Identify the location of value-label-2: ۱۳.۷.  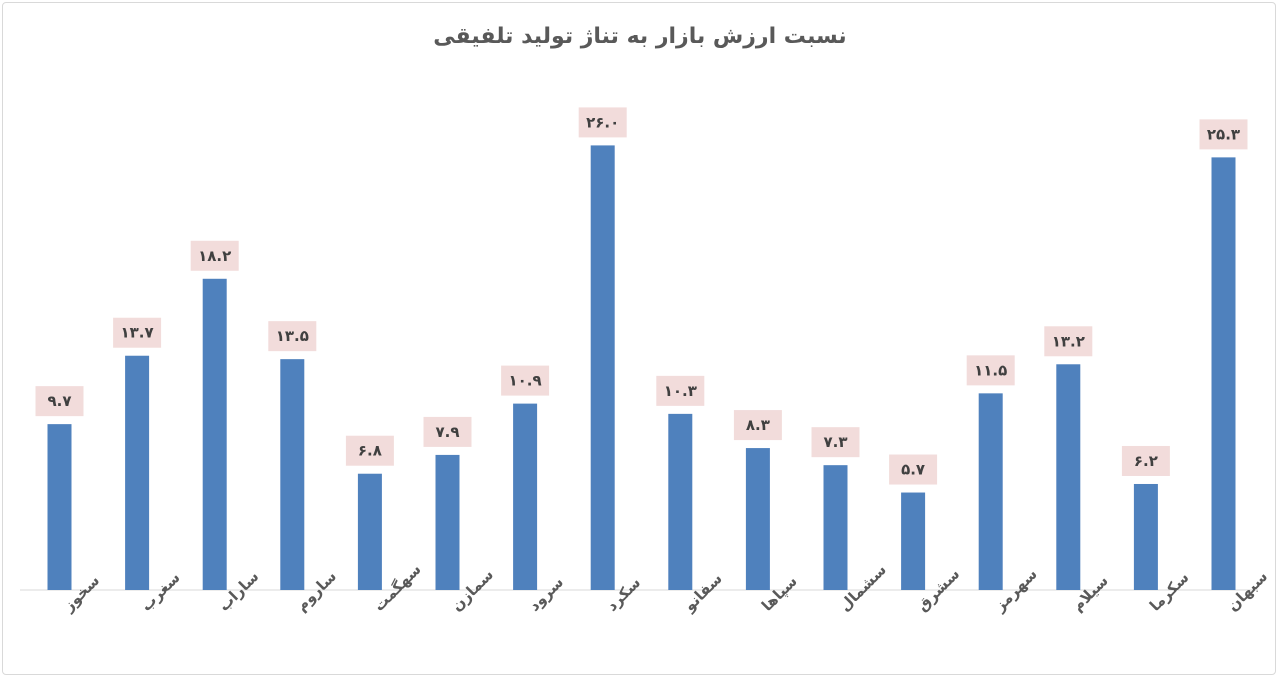
(137, 333).